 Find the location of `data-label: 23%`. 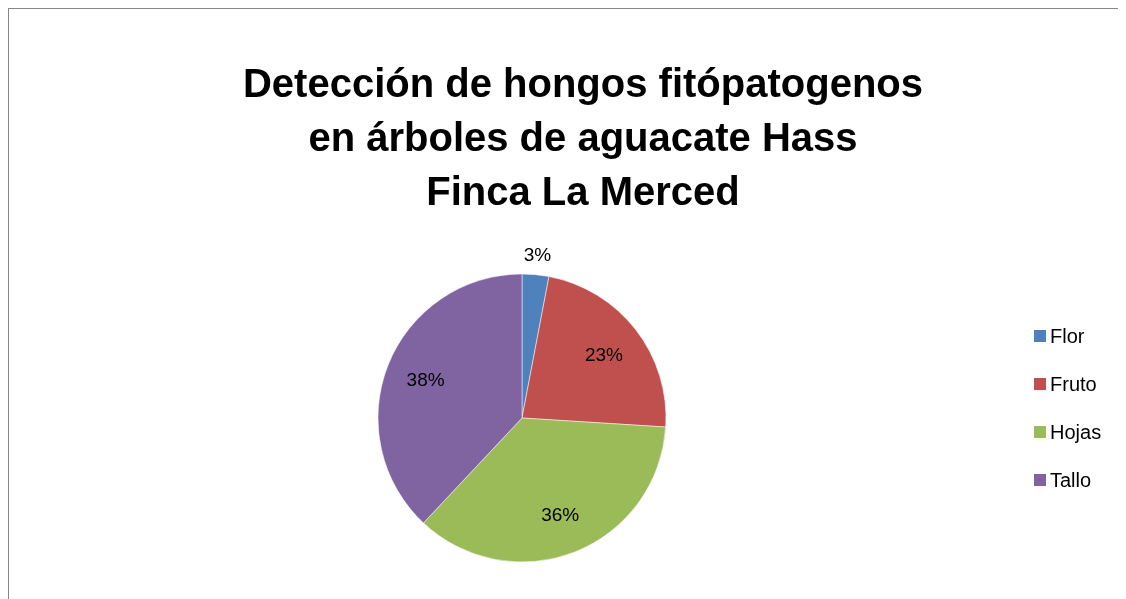

data-label: 23% is located at coordinates (604, 354).